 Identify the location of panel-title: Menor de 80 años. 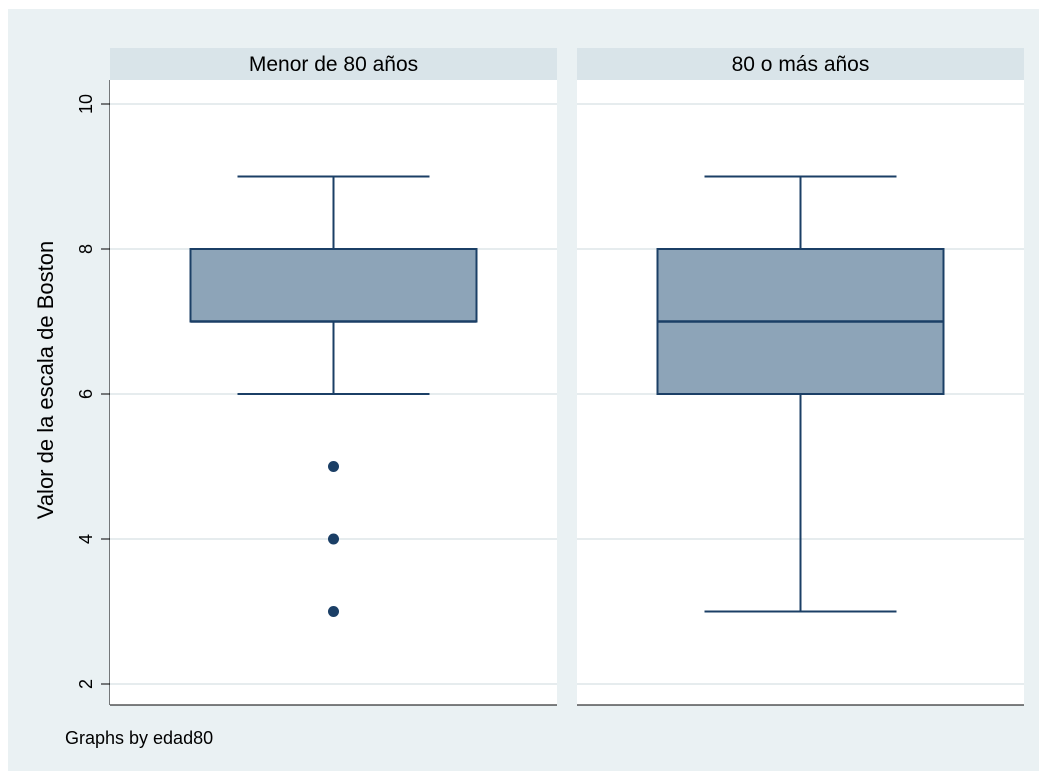
(333, 64).